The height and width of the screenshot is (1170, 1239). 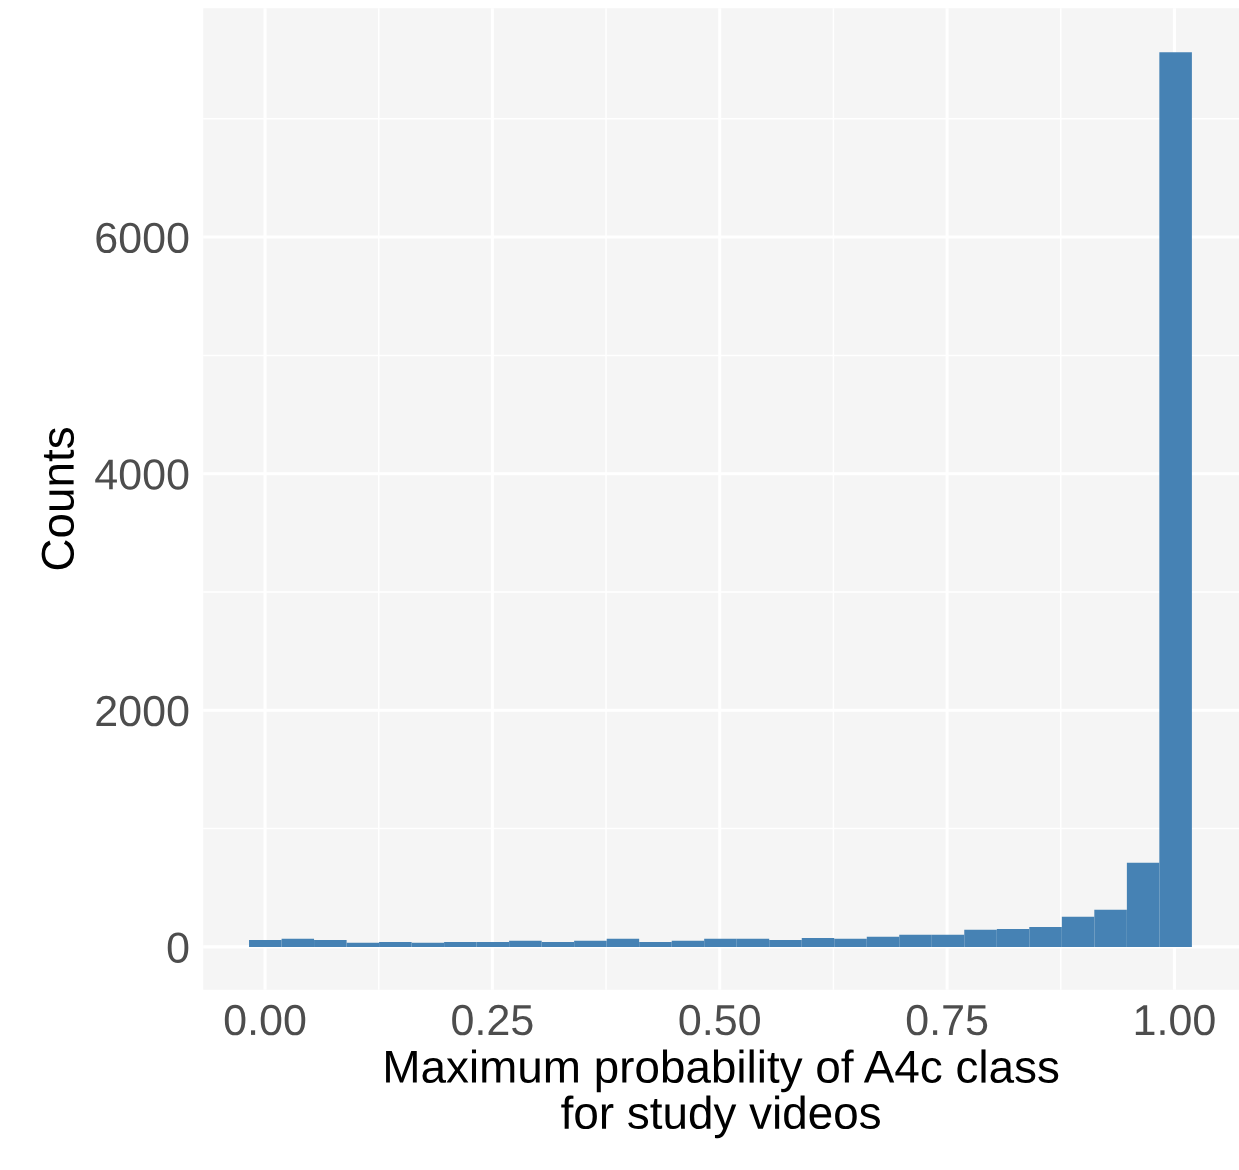 What do you see at coordinates (142, 711) in the screenshot?
I see `y-tick-label: 2000` at bounding box center [142, 711].